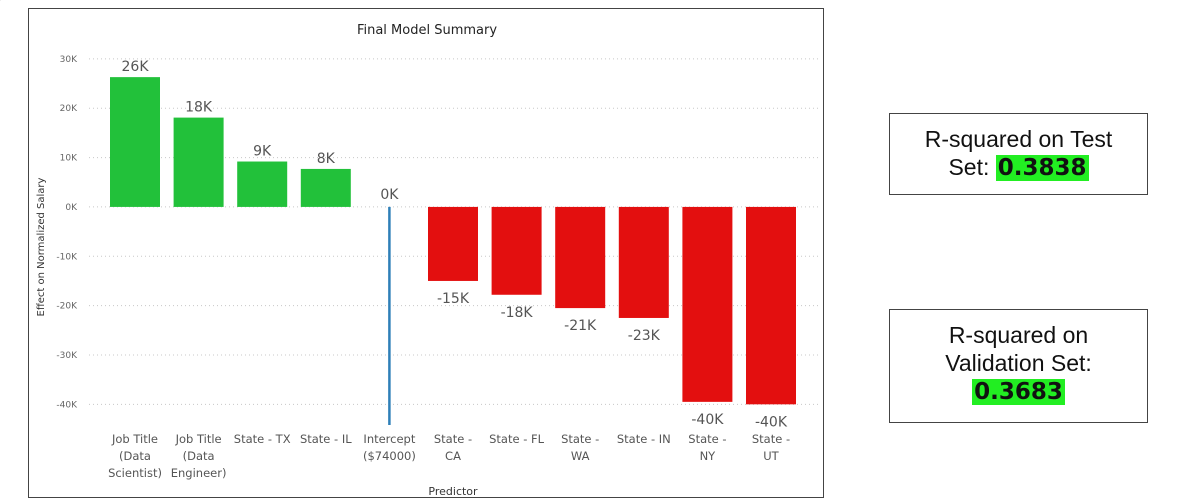 The height and width of the screenshot is (502, 1181). What do you see at coordinates (644, 439) in the screenshot?
I see `x-tick-label: State - IN` at bounding box center [644, 439].